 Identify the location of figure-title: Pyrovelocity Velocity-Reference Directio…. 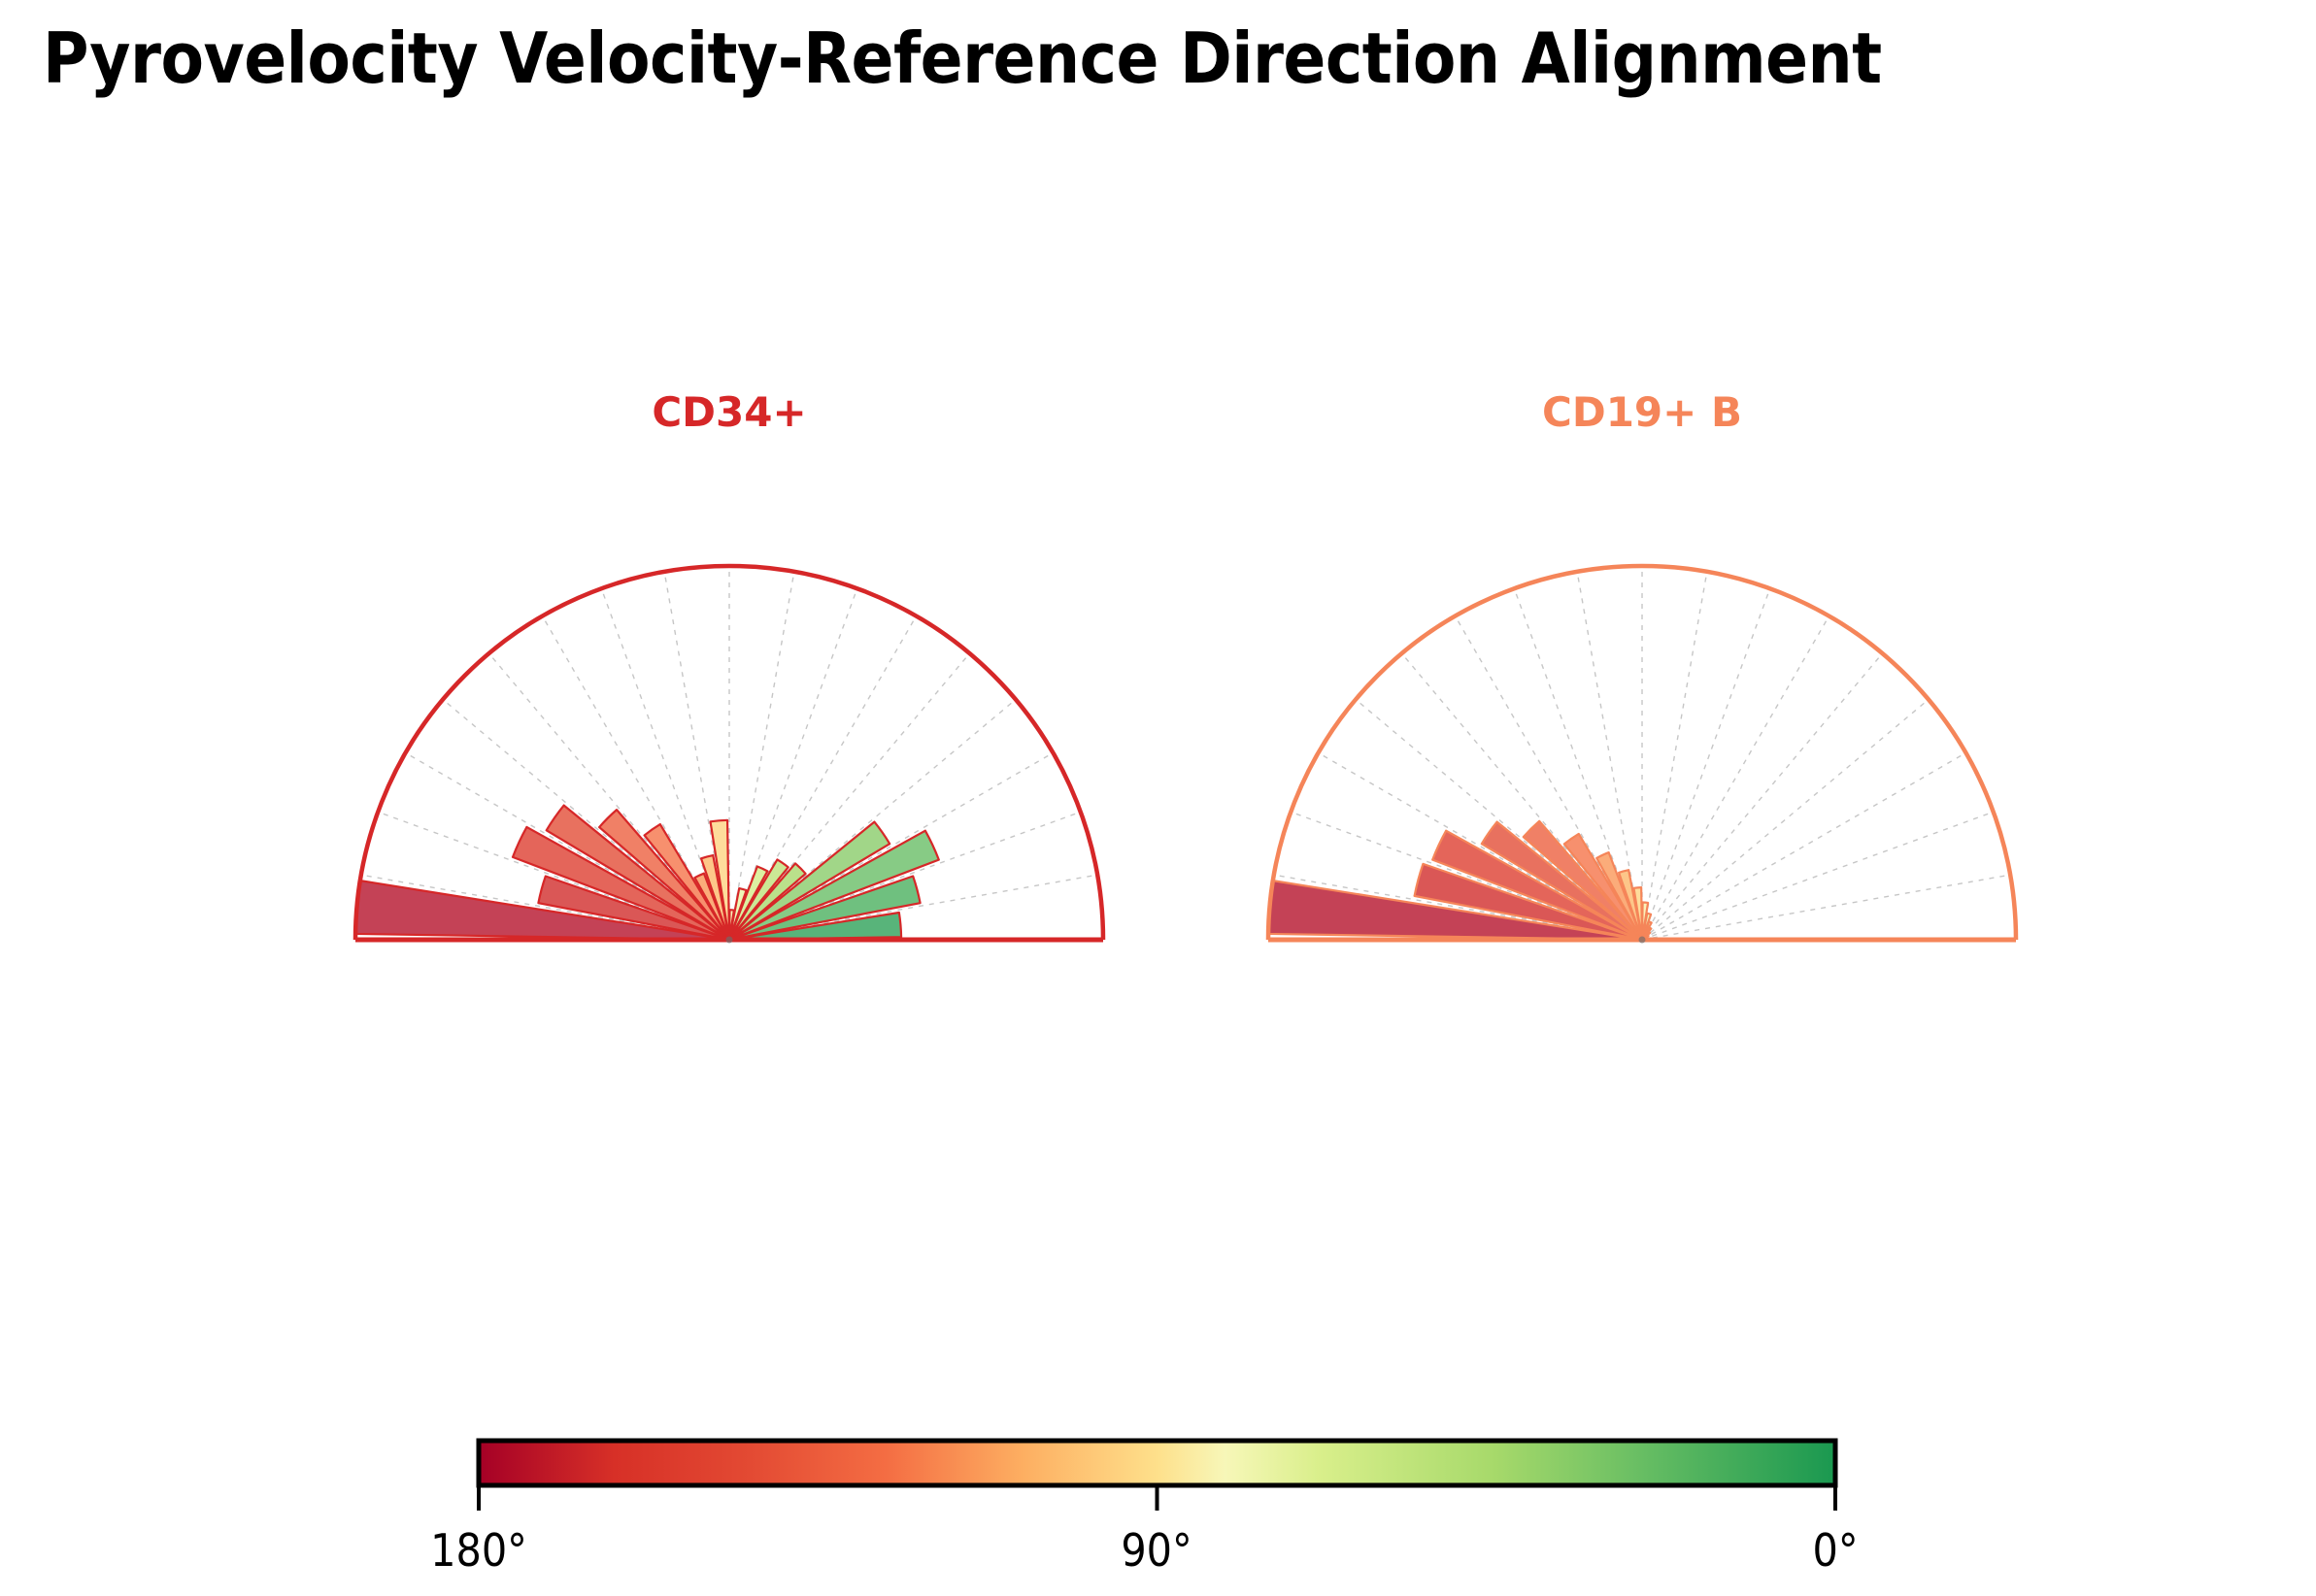
(963, 58).